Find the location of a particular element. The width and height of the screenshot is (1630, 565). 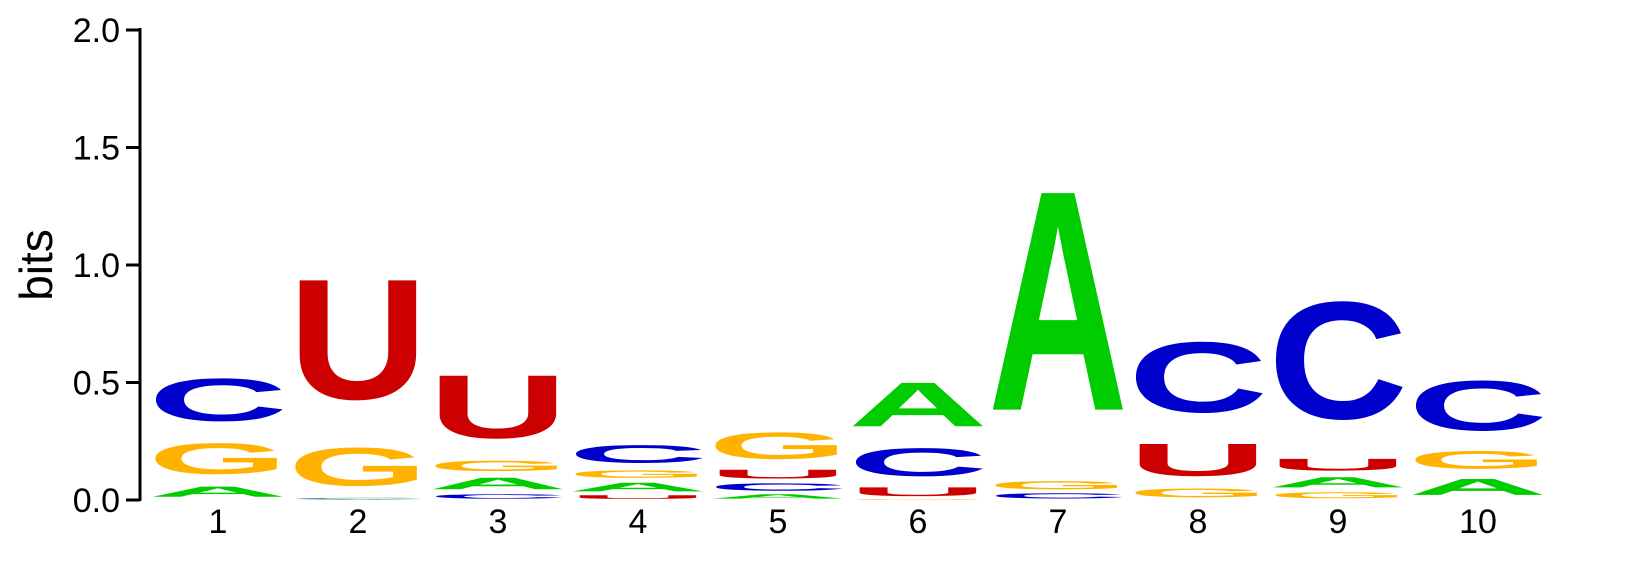

position-label: 10 is located at coordinates (1478, 522).